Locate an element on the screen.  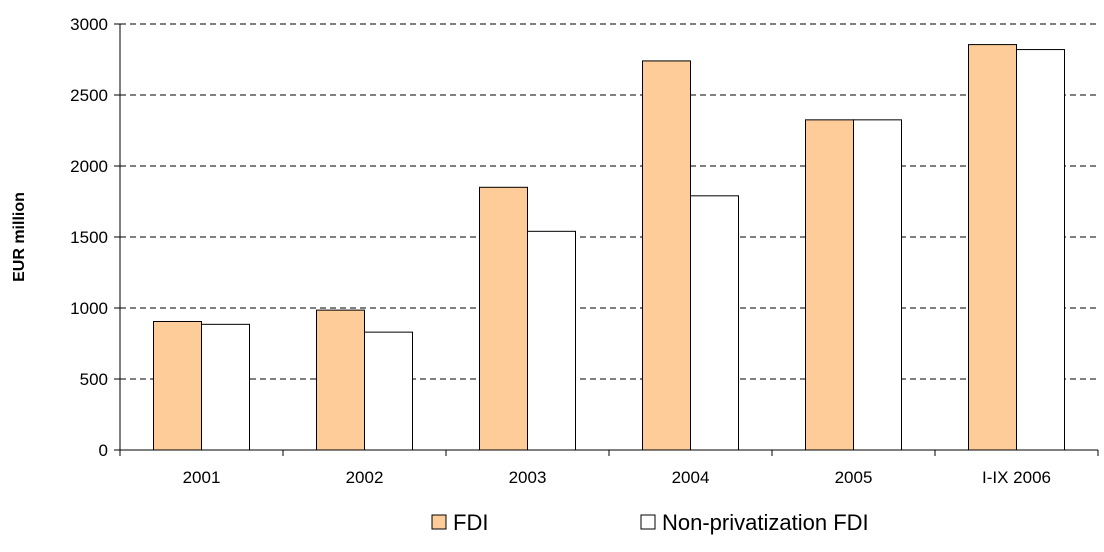
x-tick-label: I-IX 2006 is located at coordinates (1016, 477).